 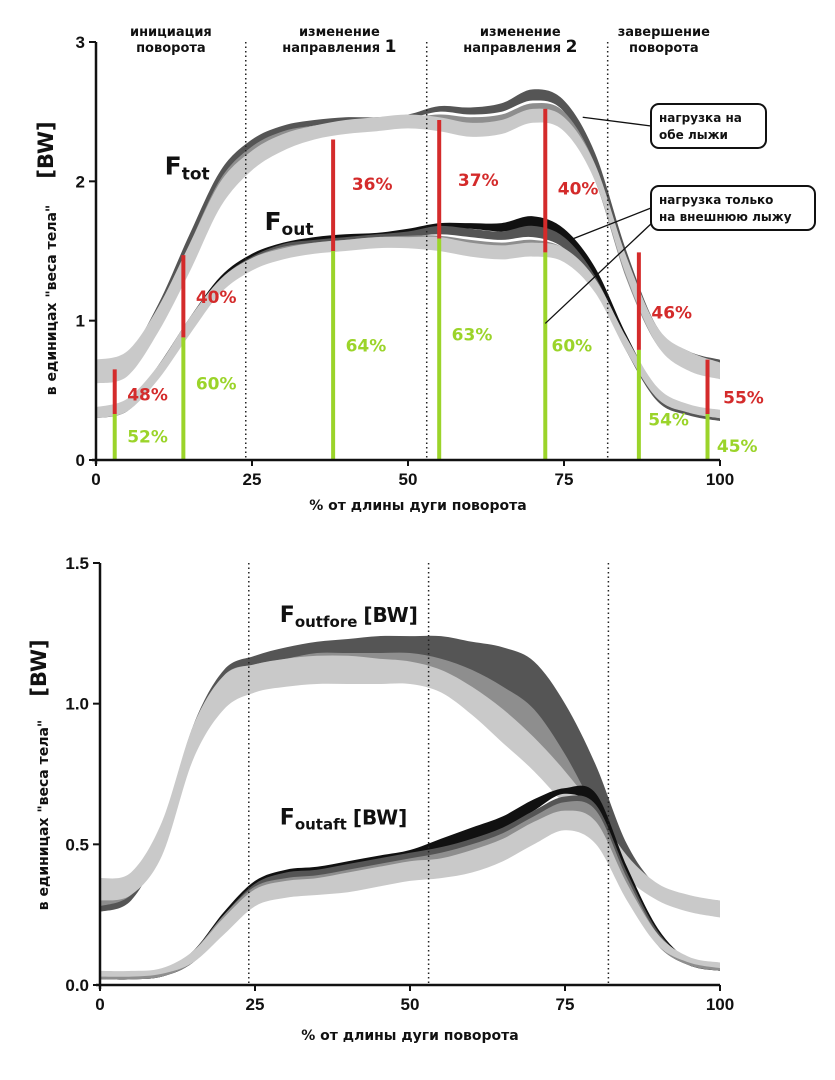 I want to click on c0-green-label-4: 60%, so click(x=572, y=347).